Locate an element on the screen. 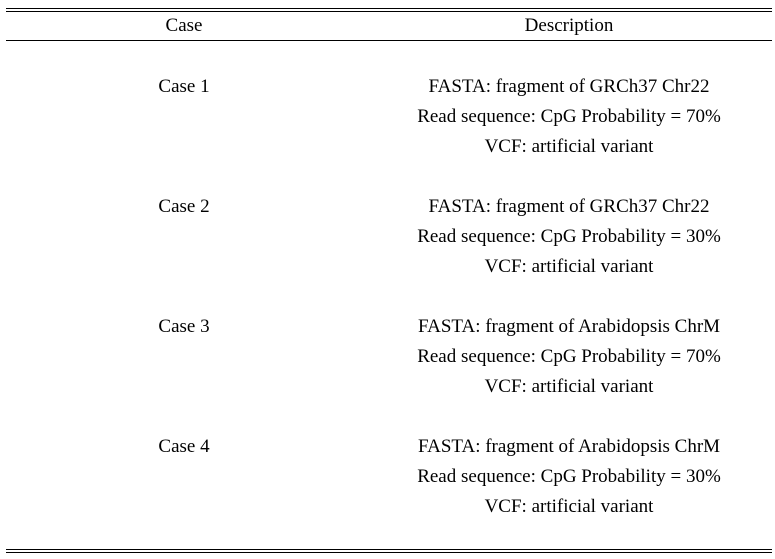 The width and height of the screenshot is (775, 559). top-rule-outer is located at coordinates (389, 8).